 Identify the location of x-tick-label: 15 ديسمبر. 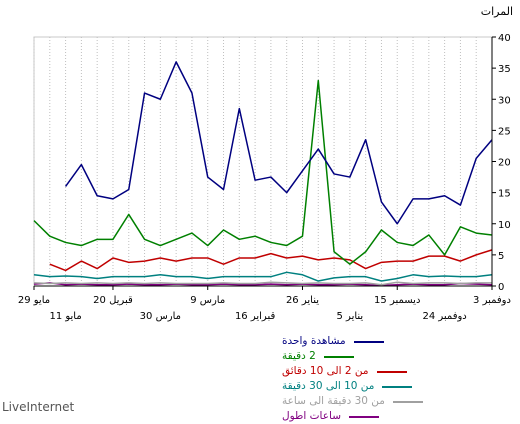
(397, 300).